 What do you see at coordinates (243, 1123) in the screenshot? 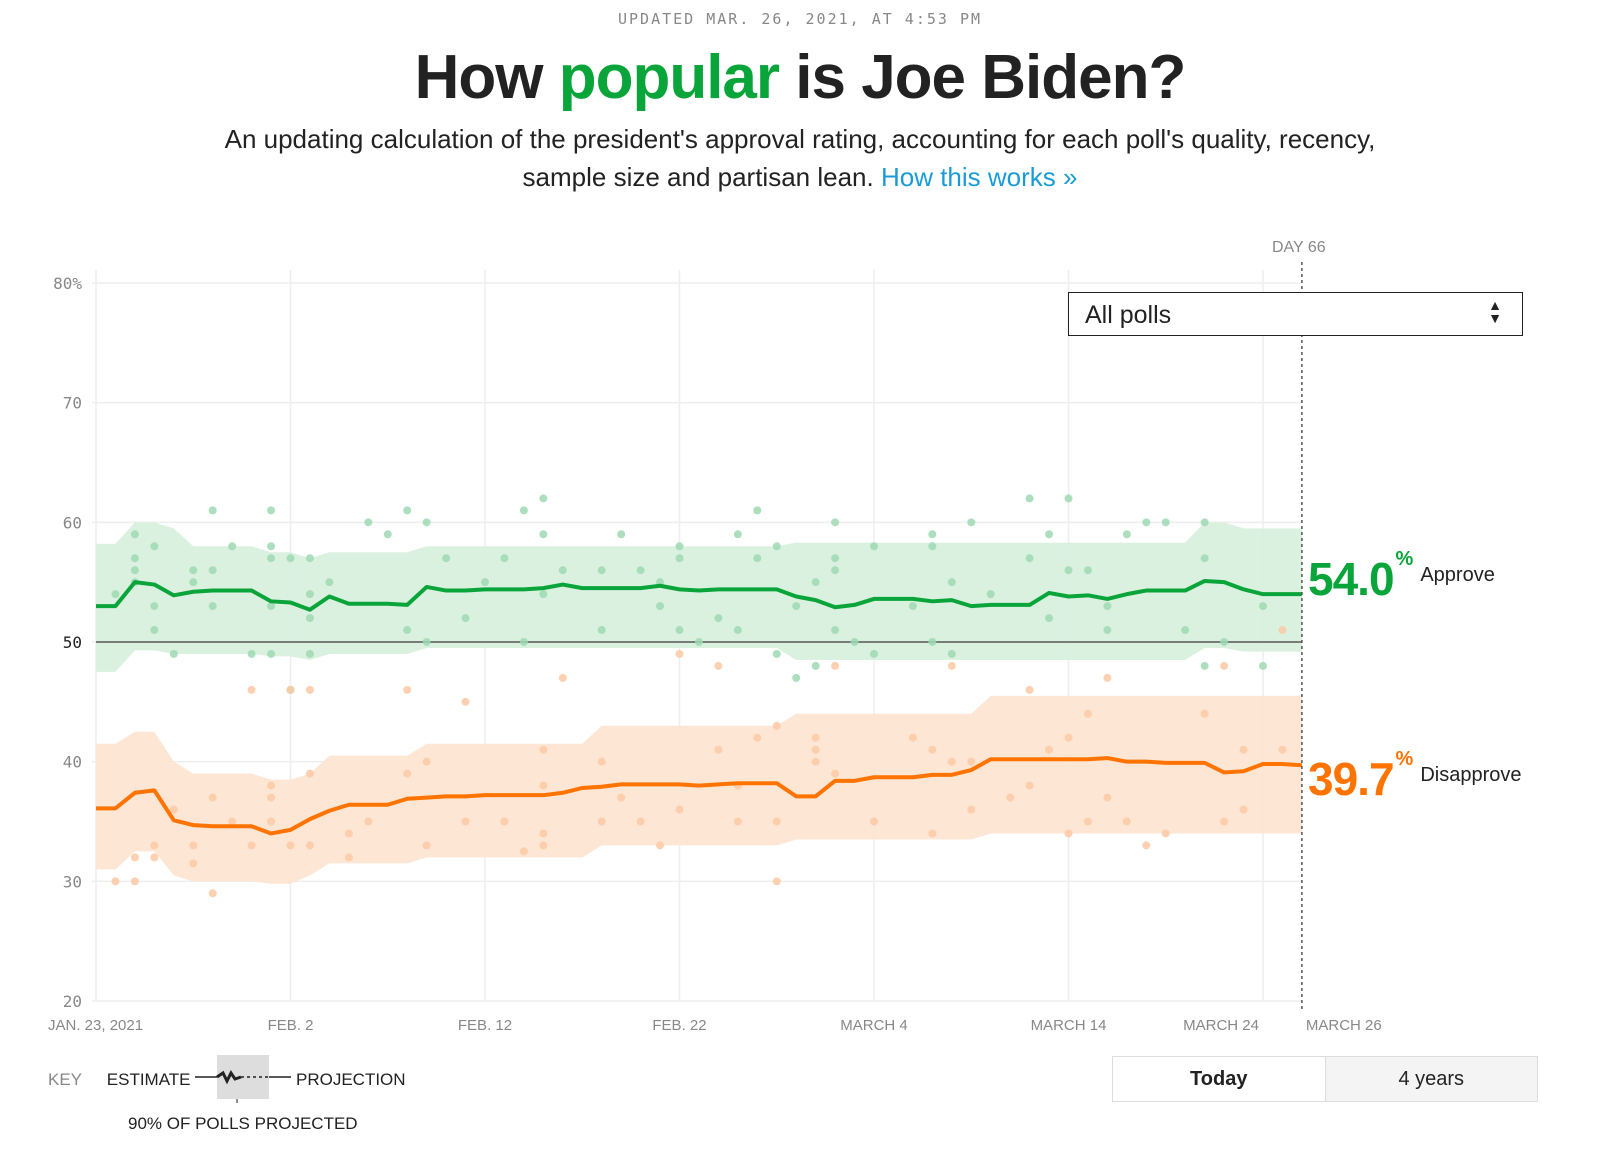
I see `key-band: 90% OF POLLS PROJECTED` at bounding box center [243, 1123].